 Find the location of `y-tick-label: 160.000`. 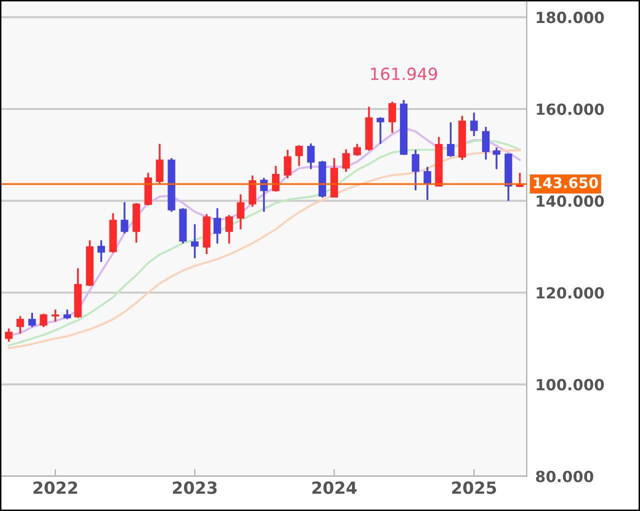

y-tick-label: 160.000 is located at coordinates (570, 109).